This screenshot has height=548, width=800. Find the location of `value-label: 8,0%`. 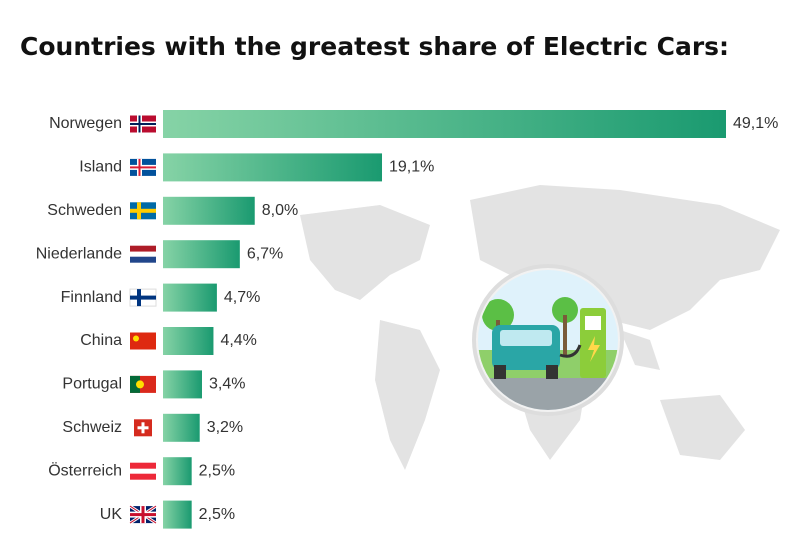

value-label: 8,0% is located at coordinates (280, 210).